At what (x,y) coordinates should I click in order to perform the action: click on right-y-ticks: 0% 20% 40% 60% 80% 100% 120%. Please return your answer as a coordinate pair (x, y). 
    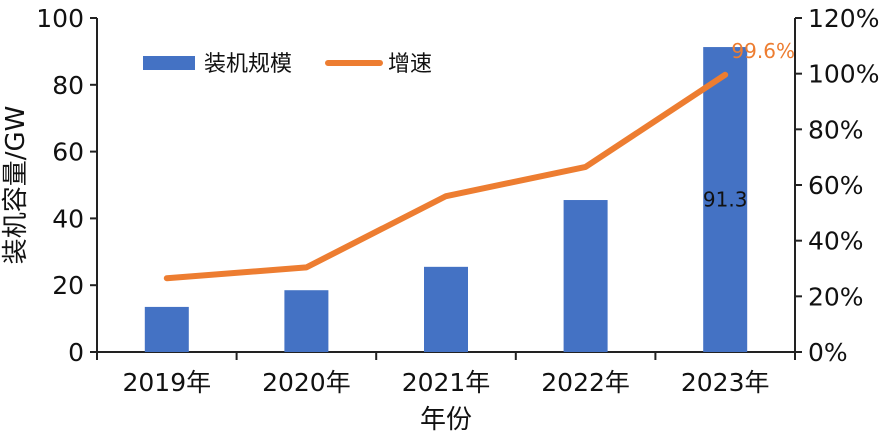
    Looking at the image, I should click on (837, 185).